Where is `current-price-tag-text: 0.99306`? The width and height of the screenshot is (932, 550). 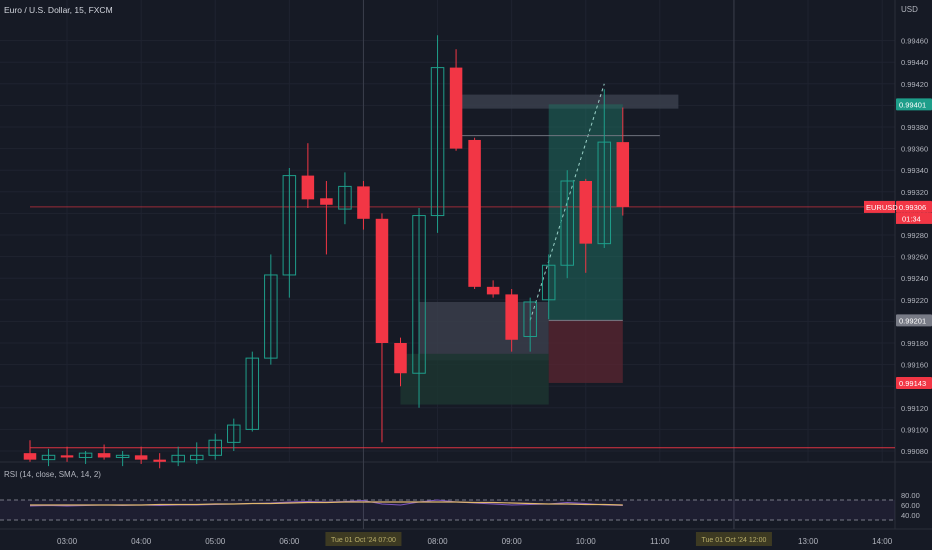 current-price-tag-text: 0.99306 is located at coordinates (912, 207).